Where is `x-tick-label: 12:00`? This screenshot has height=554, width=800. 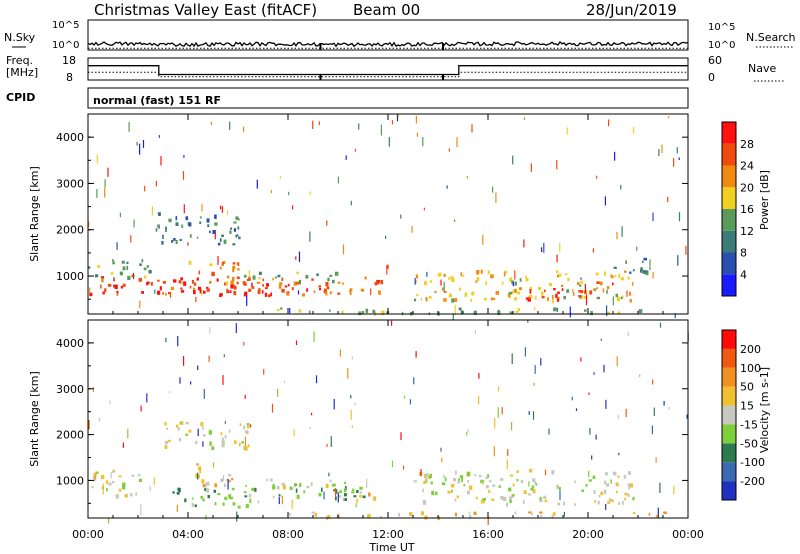 x-tick-label: 12:00 is located at coordinates (388, 534).